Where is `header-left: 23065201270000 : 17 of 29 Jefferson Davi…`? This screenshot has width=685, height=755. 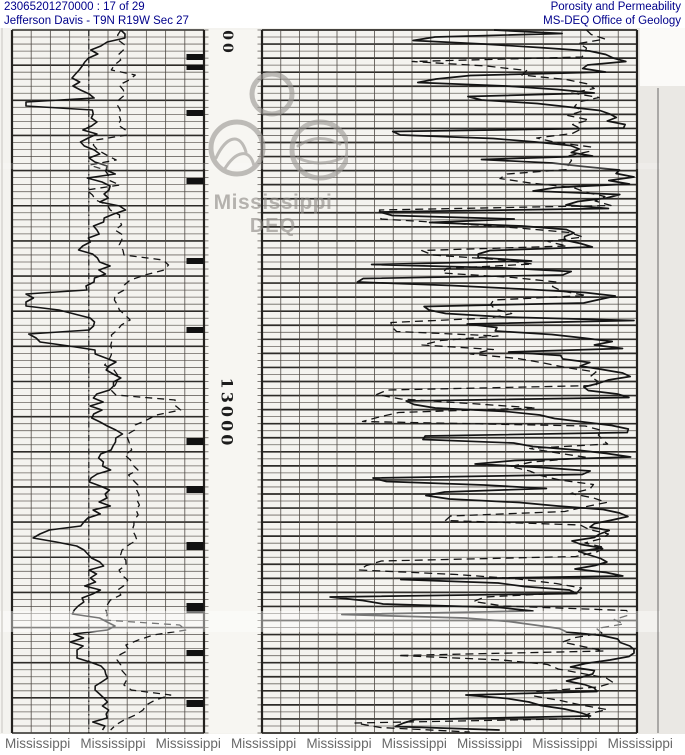
header-left: 23065201270000 : 17 of 29 Jefferson Davi… is located at coordinates (96, 14).